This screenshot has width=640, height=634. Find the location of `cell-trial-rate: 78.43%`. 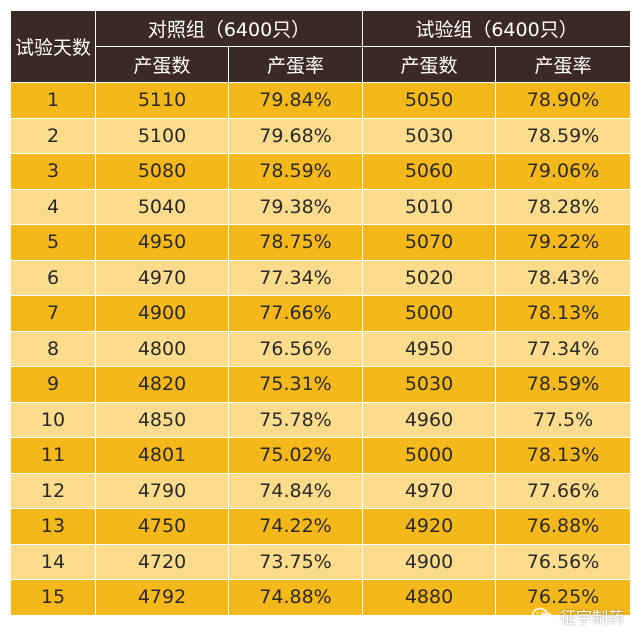

cell-trial-rate: 78.43% is located at coordinates (563, 277).